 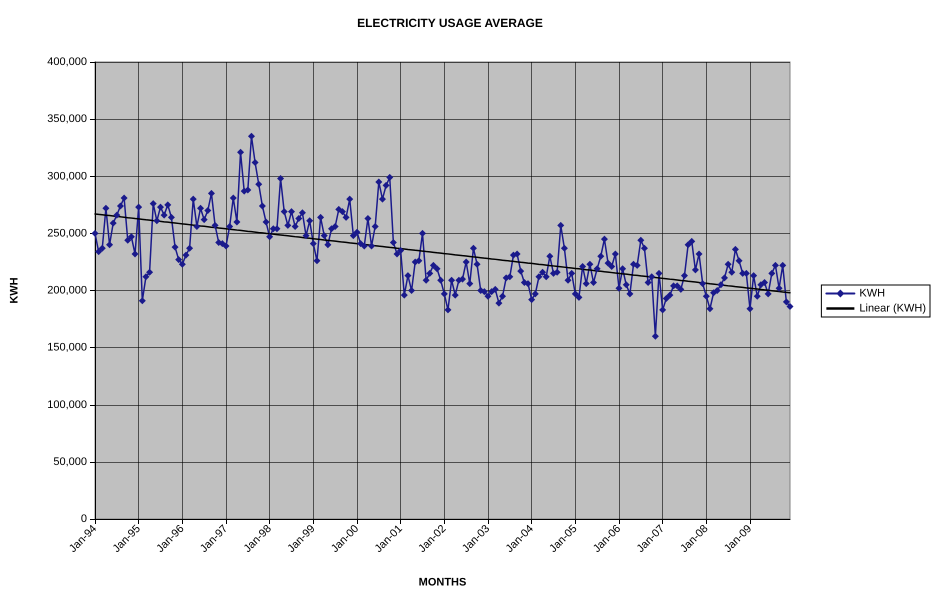 What do you see at coordinates (70, 462) in the screenshot?
I see `y-tick-label: 50,000` at bounding box center [70, 462].